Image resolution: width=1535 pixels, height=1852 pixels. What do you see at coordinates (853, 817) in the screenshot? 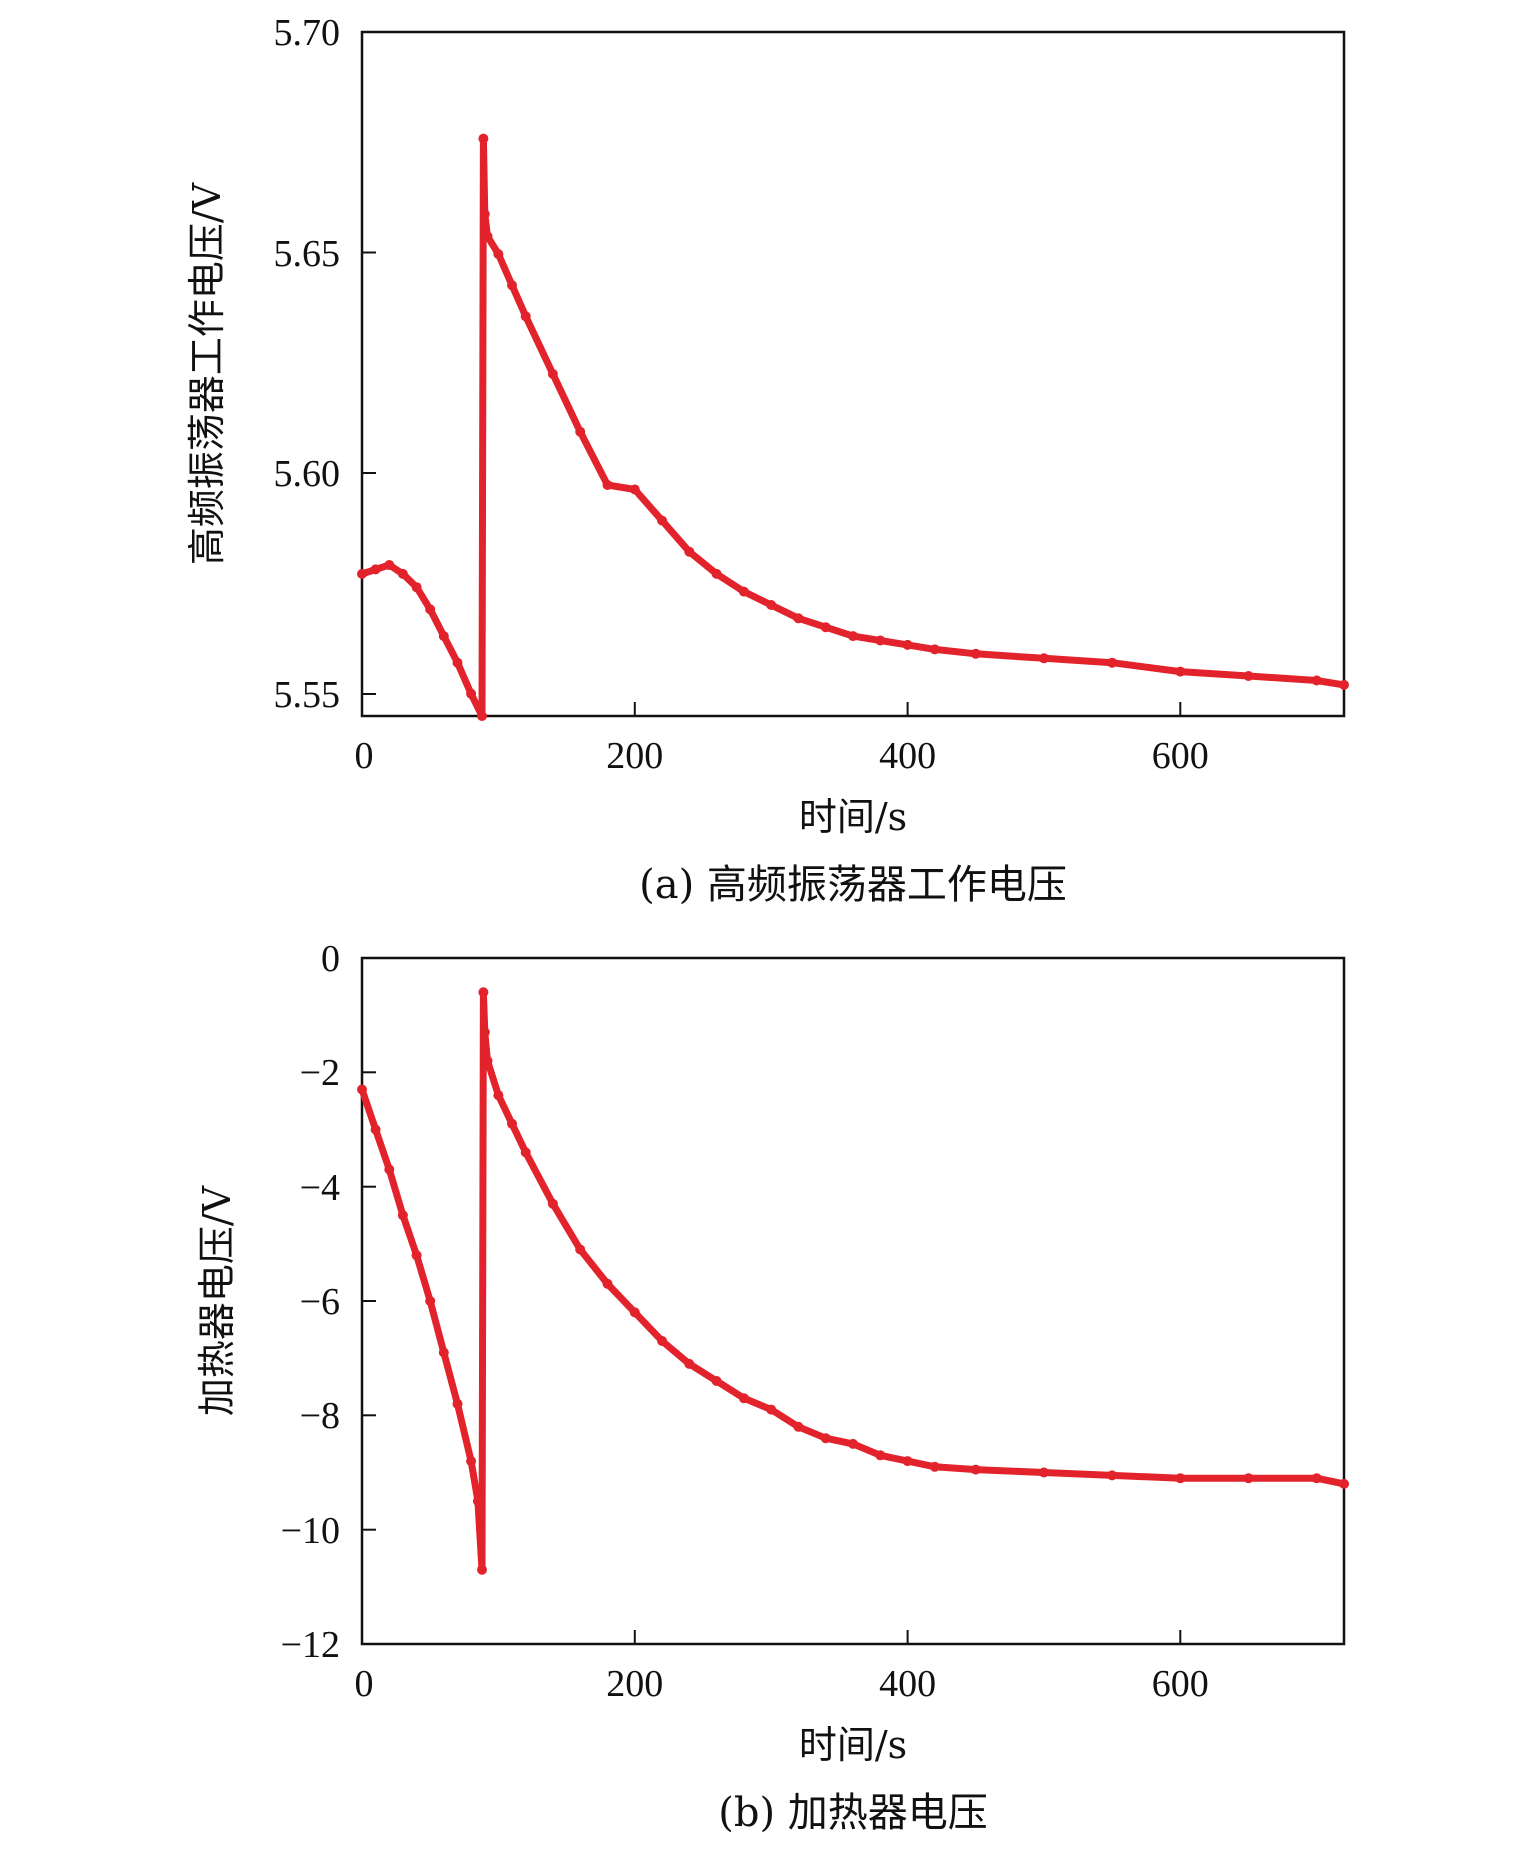
I see `chart-a-x-axis-label: 时间/s` at bounding box center [853, 817].